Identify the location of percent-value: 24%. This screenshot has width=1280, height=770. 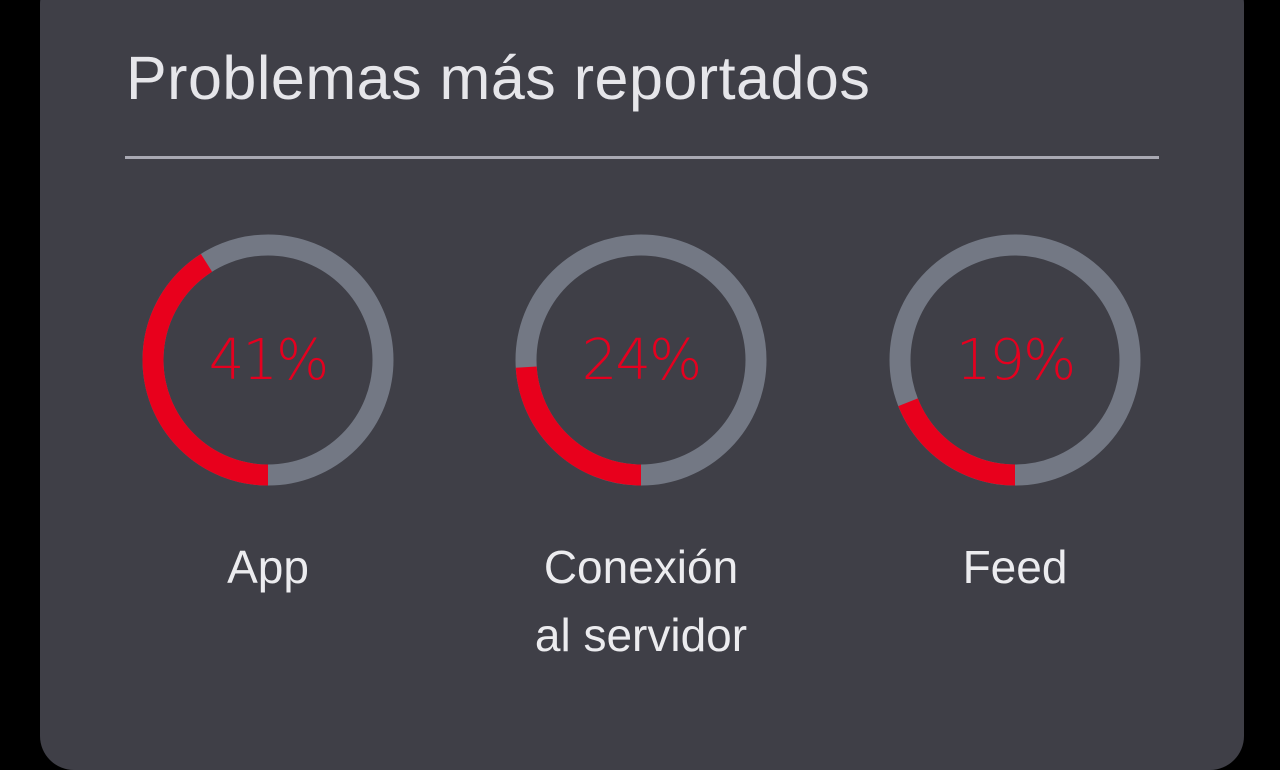
(641, 360).